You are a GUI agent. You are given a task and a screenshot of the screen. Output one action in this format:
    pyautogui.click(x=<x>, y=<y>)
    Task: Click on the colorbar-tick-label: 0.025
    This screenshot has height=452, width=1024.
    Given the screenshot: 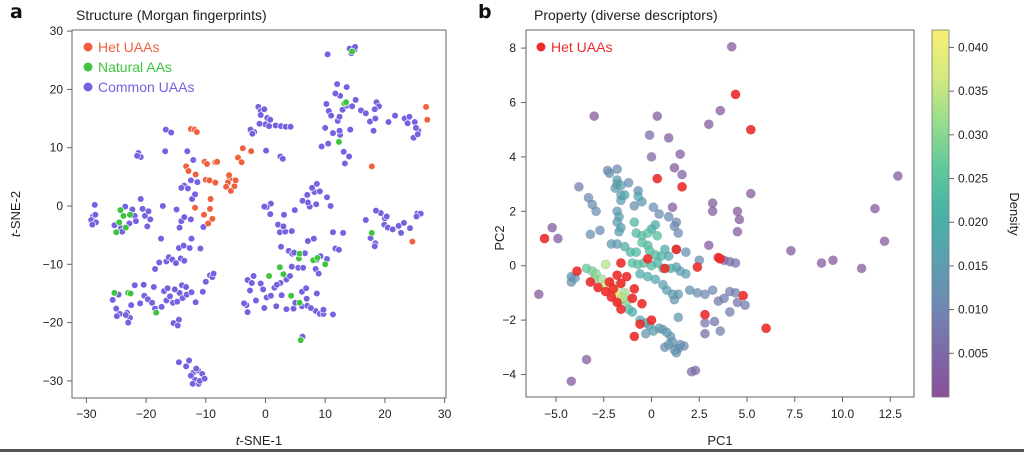 What is the action you would take?
    pyautogui.click(x=973, y=179)
    